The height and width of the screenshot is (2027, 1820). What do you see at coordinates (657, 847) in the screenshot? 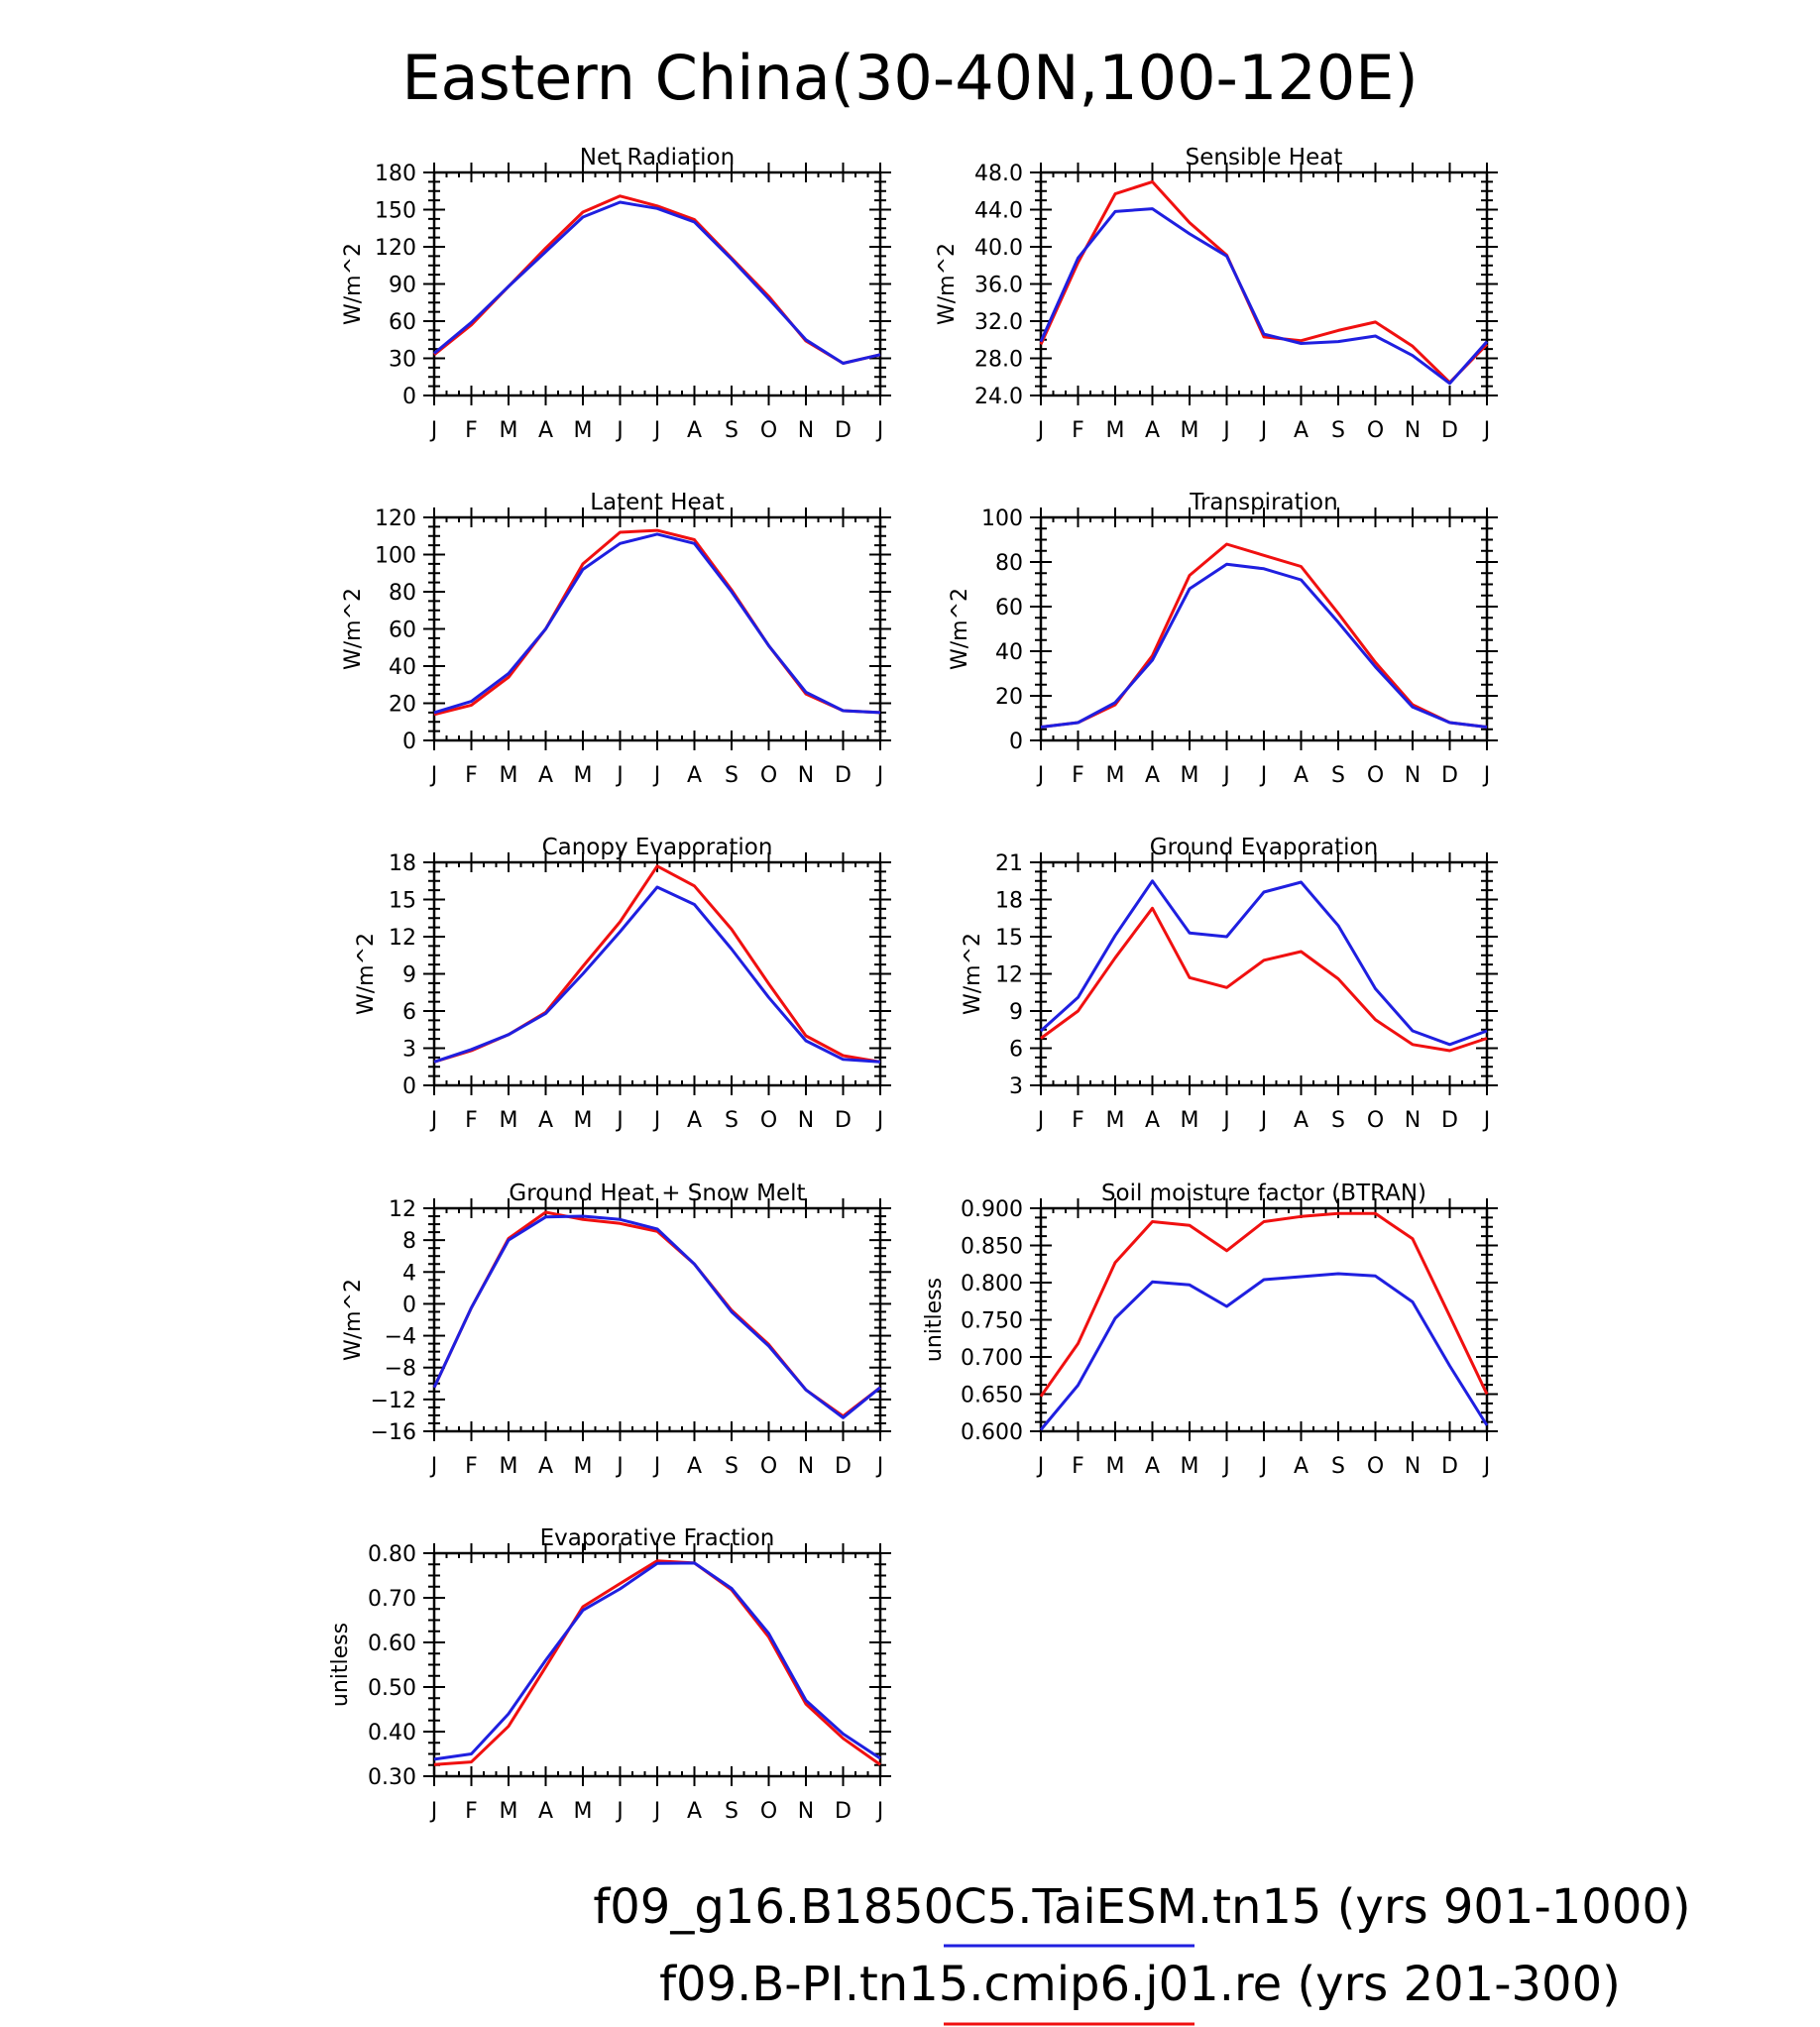
I see `panel-title: Canopy Evaporation` at bounding box center [657, 847].